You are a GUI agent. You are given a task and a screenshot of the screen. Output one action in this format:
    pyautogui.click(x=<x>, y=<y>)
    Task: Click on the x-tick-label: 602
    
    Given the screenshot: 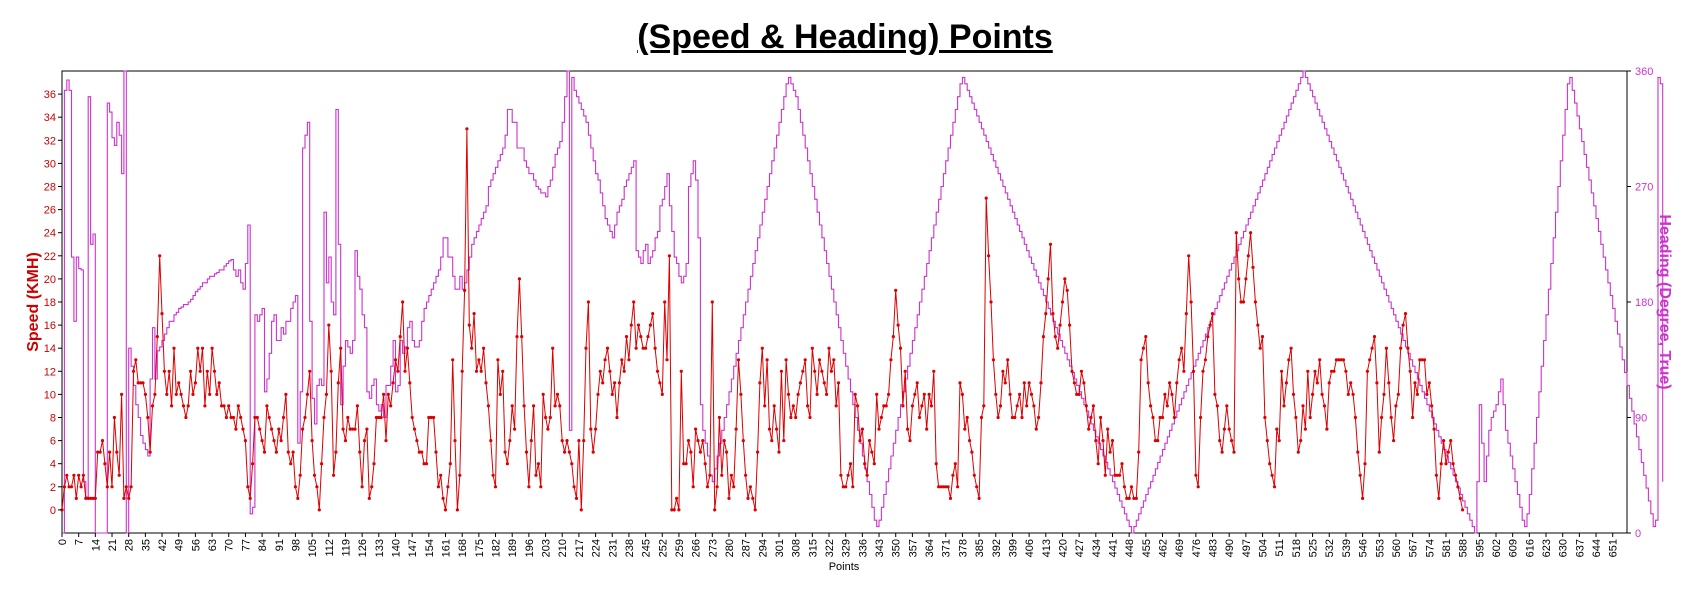 What is the action you would take?
    pyautogui.click(x=1497, y=548)
    